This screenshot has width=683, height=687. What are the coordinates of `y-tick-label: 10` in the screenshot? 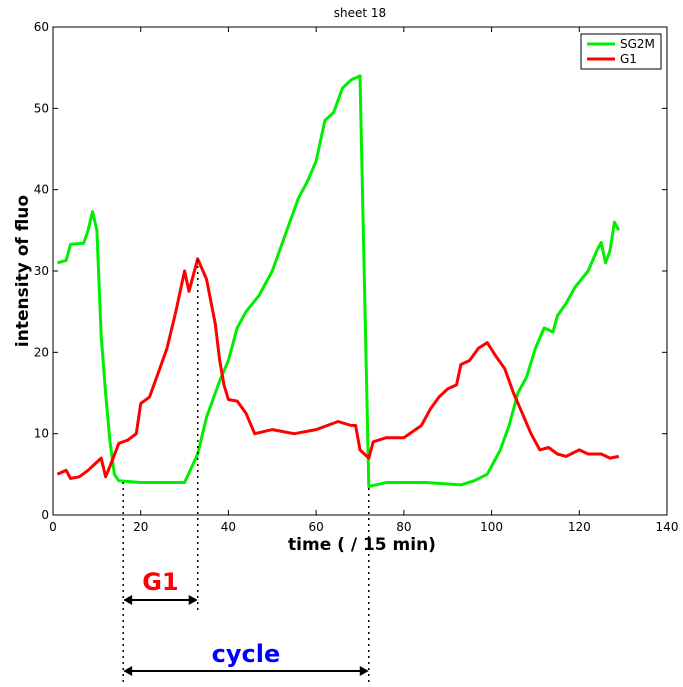 It's located at (41, 434).